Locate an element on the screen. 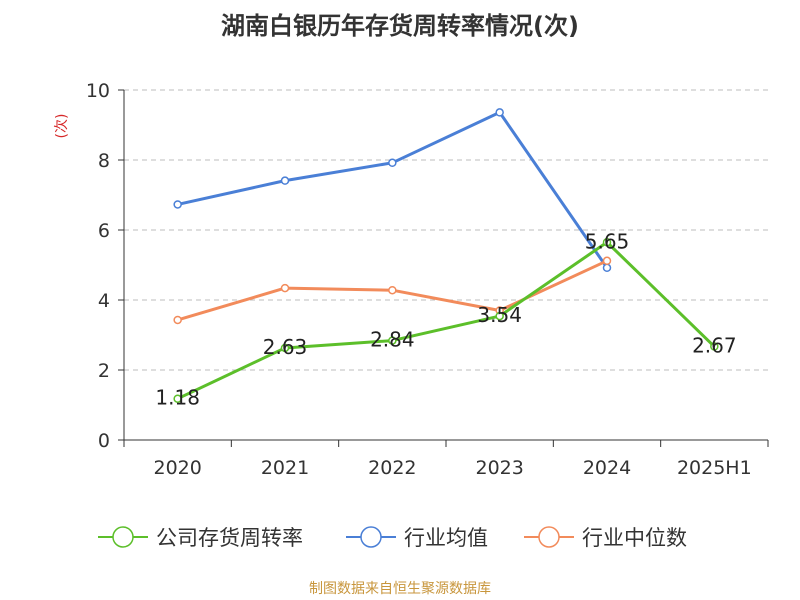 The image size is (800, 600). y-tick-label: 6 is located at coordinates (104, 231).